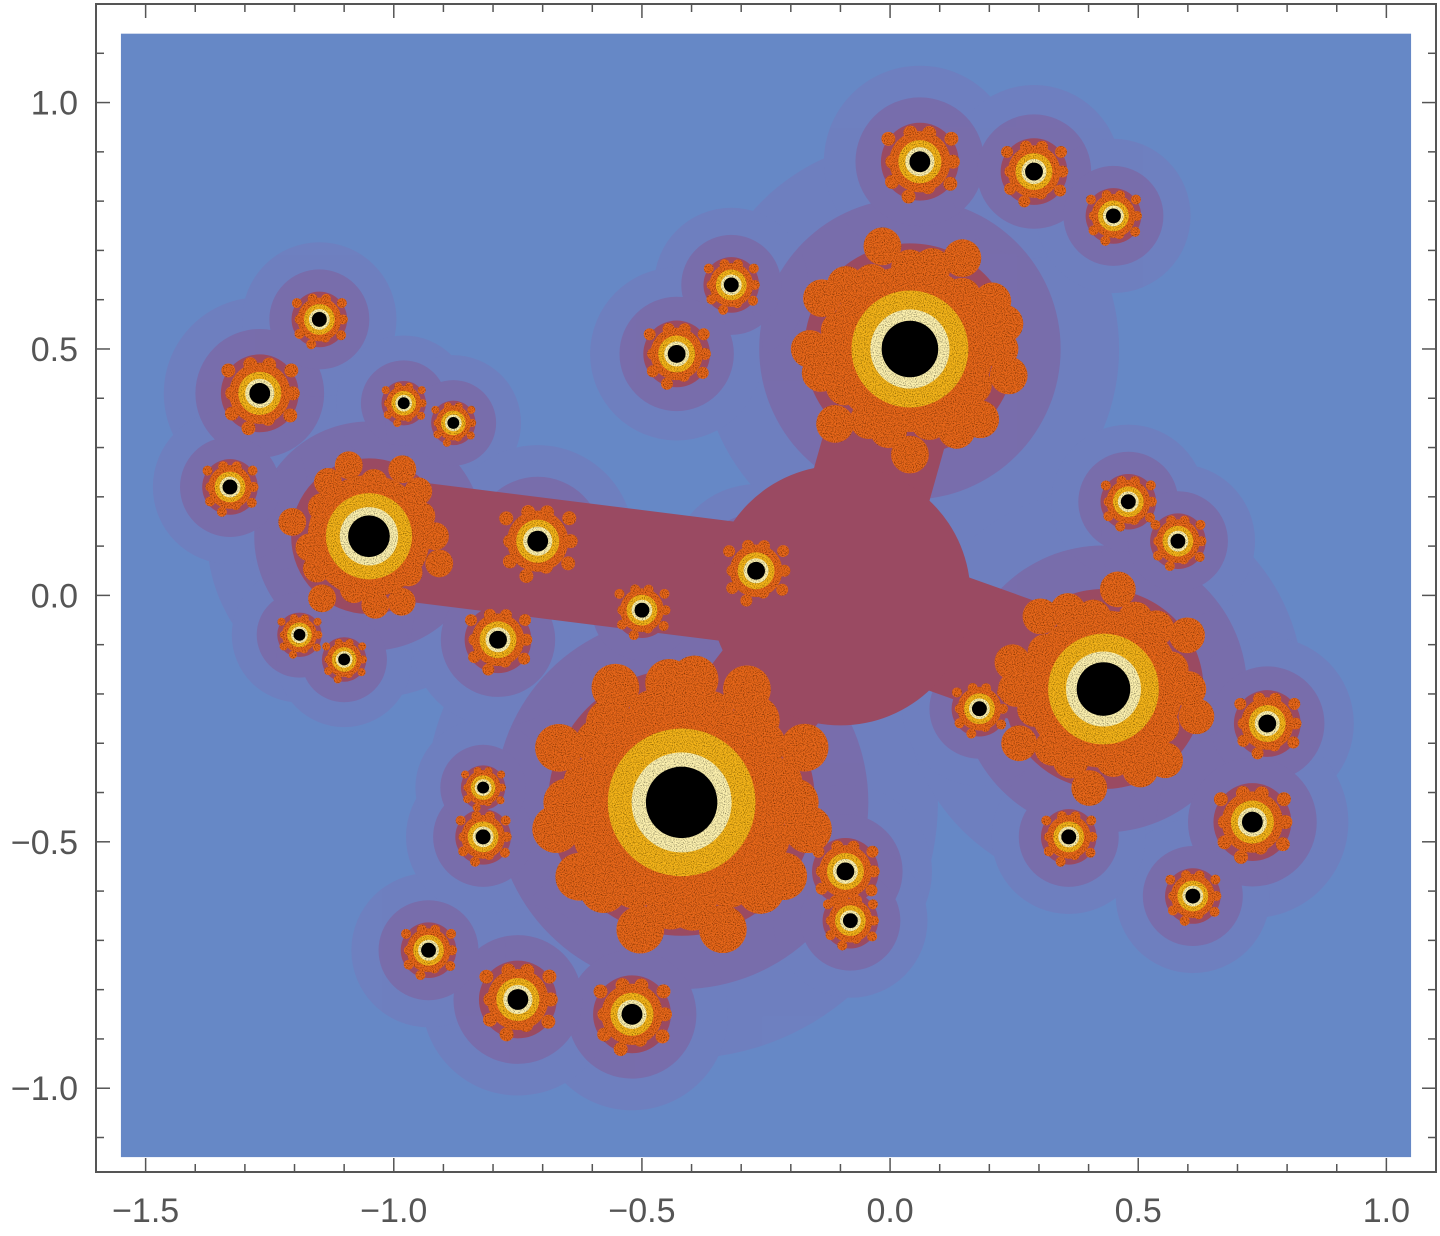  What do you see at coordinates (1138, 1211) in the screenshot?
I see `x-tick-label: 0.5` at bounding box center [1138, 1211].